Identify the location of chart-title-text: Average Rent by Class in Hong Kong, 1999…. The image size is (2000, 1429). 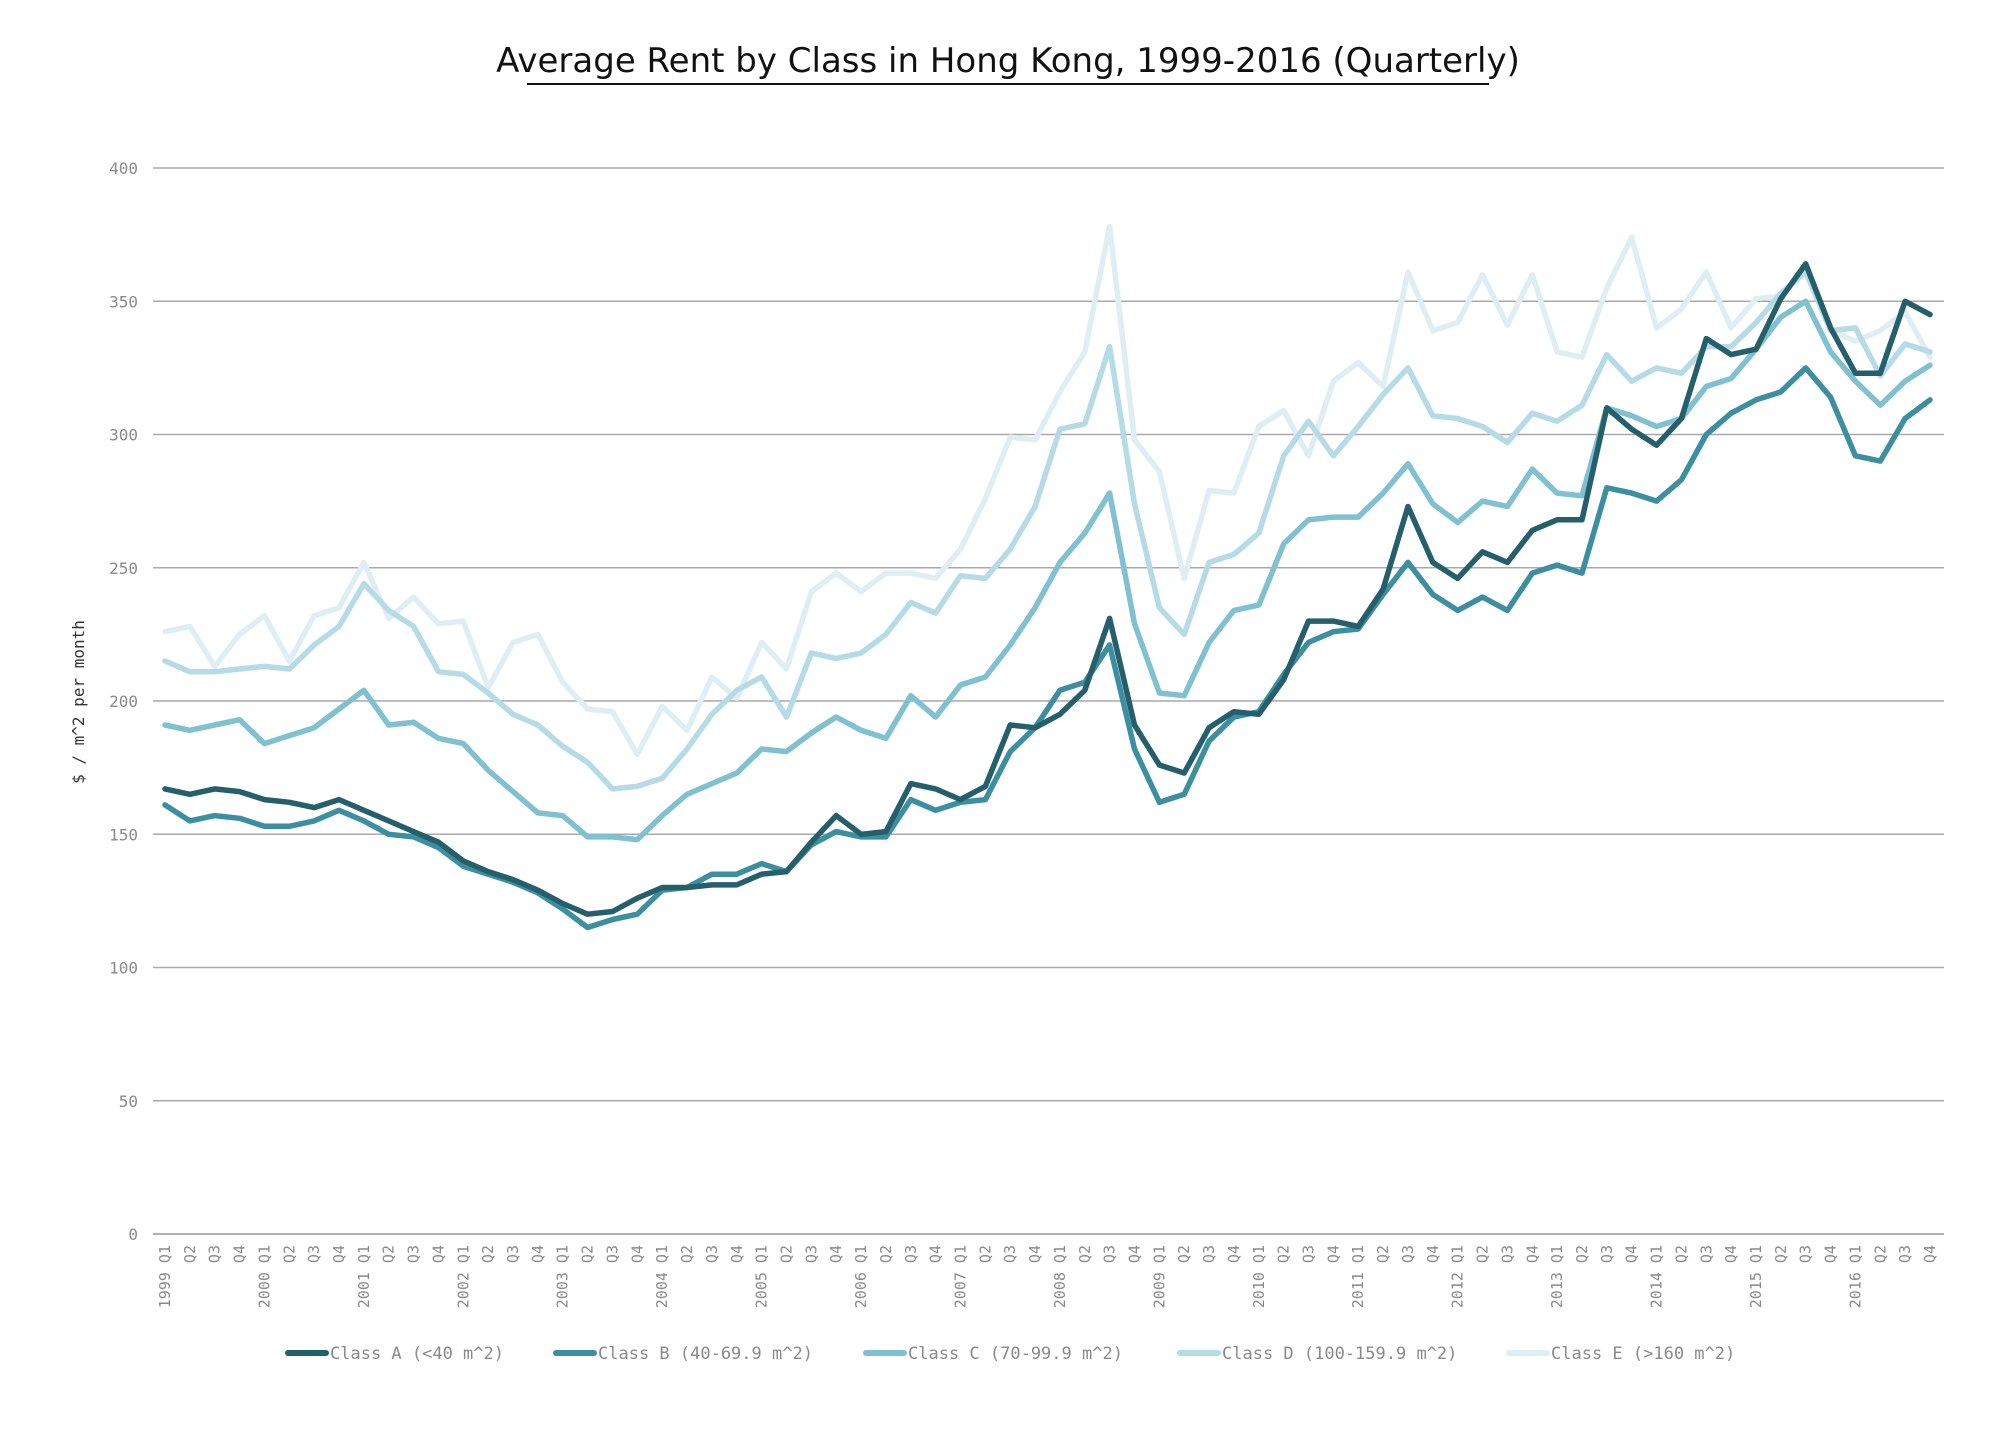
(1008, 61).